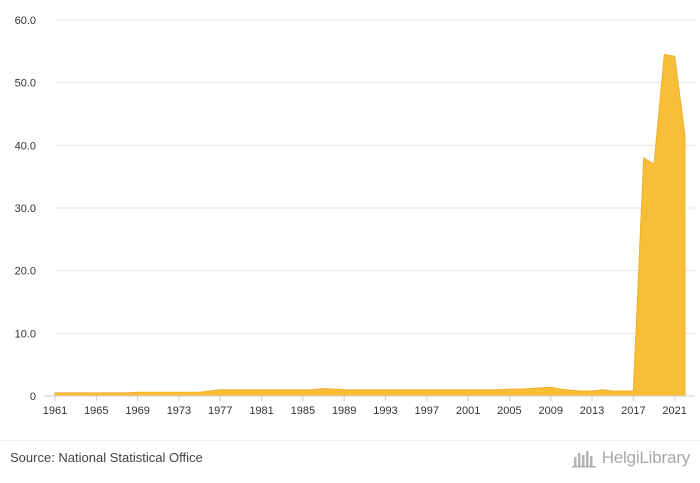  What do you see at coordinates (25, 334) in the screenshot?
I see `y-tick-label: 10.0` at bounding box center [25, 334].